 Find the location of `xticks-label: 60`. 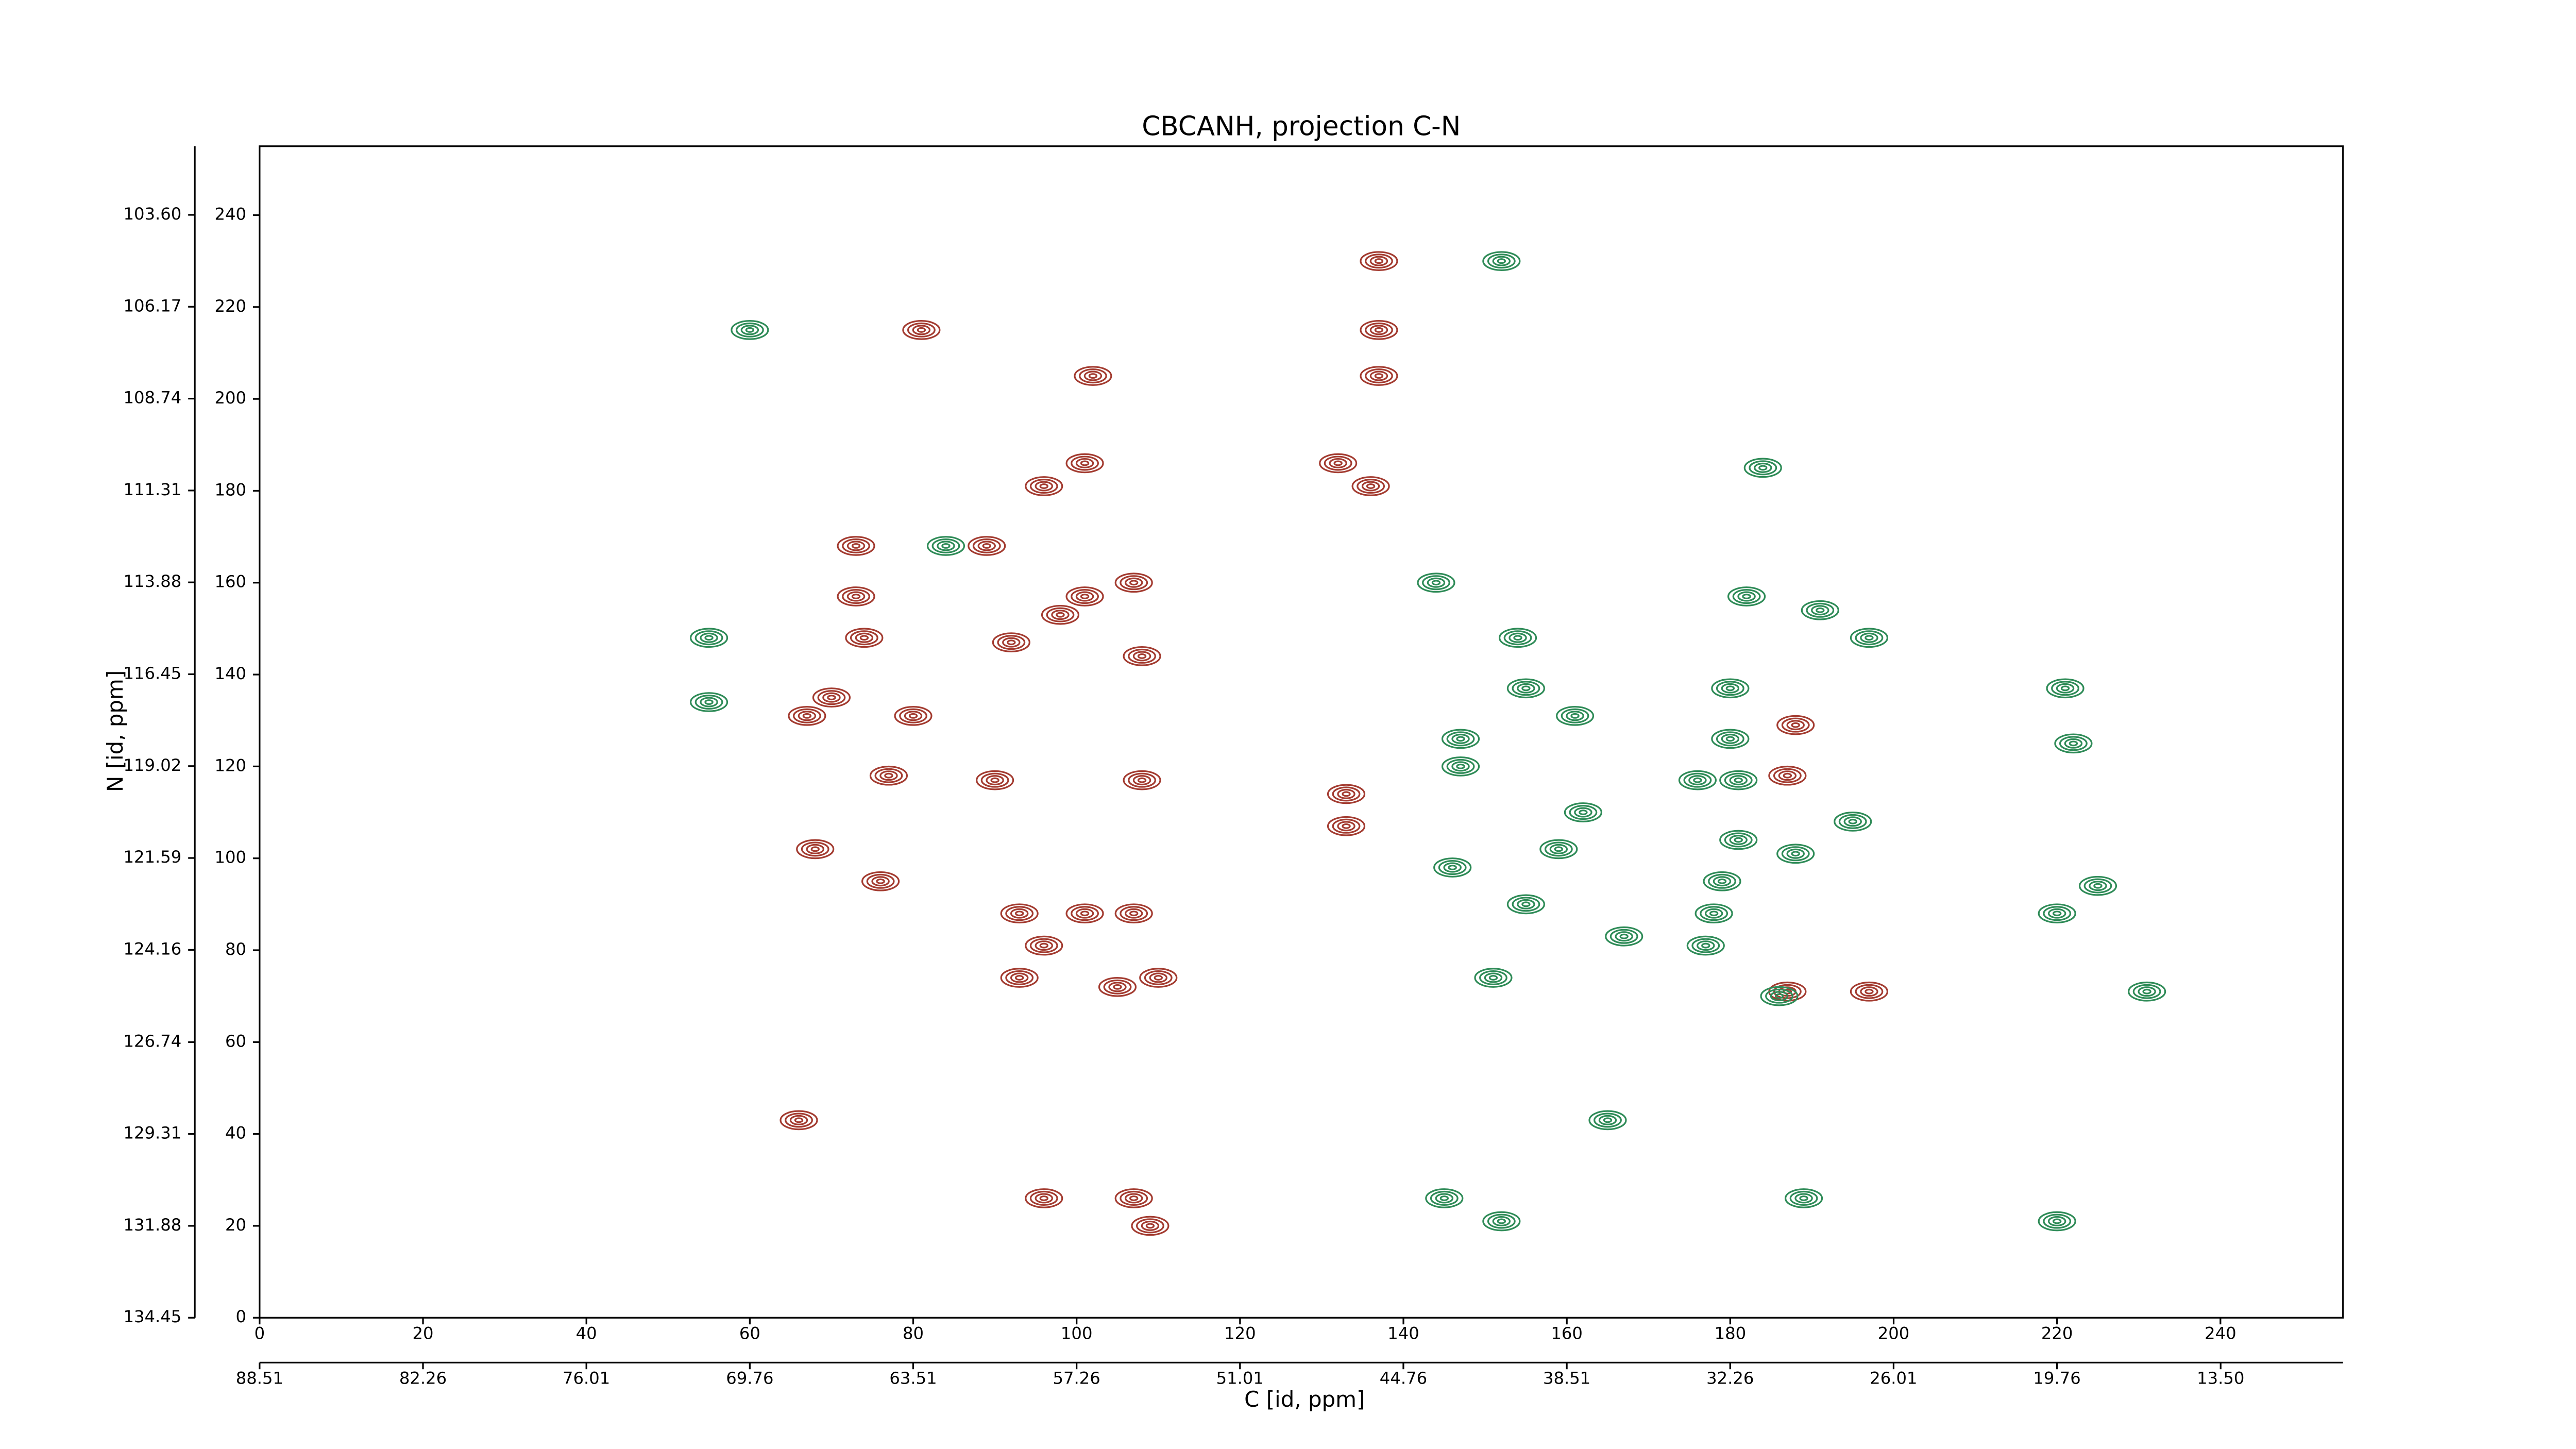

xticks-label: 60 is located at coordinates (749, 1333).